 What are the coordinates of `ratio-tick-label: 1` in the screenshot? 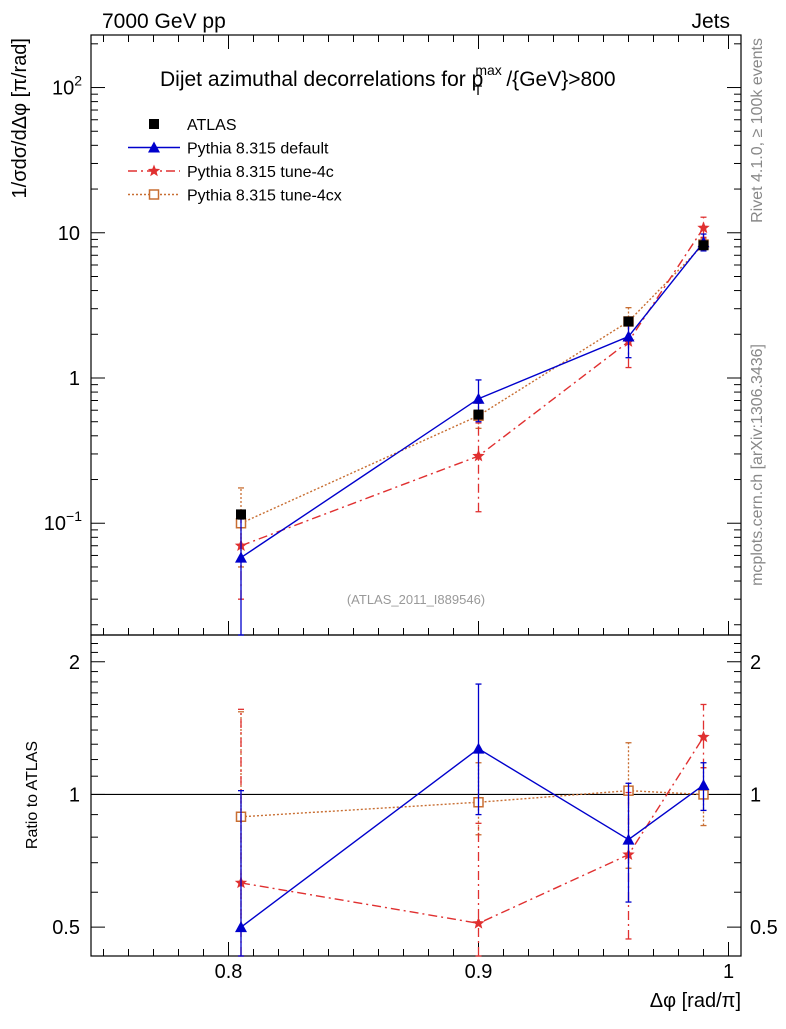 It's located at (74, 795).